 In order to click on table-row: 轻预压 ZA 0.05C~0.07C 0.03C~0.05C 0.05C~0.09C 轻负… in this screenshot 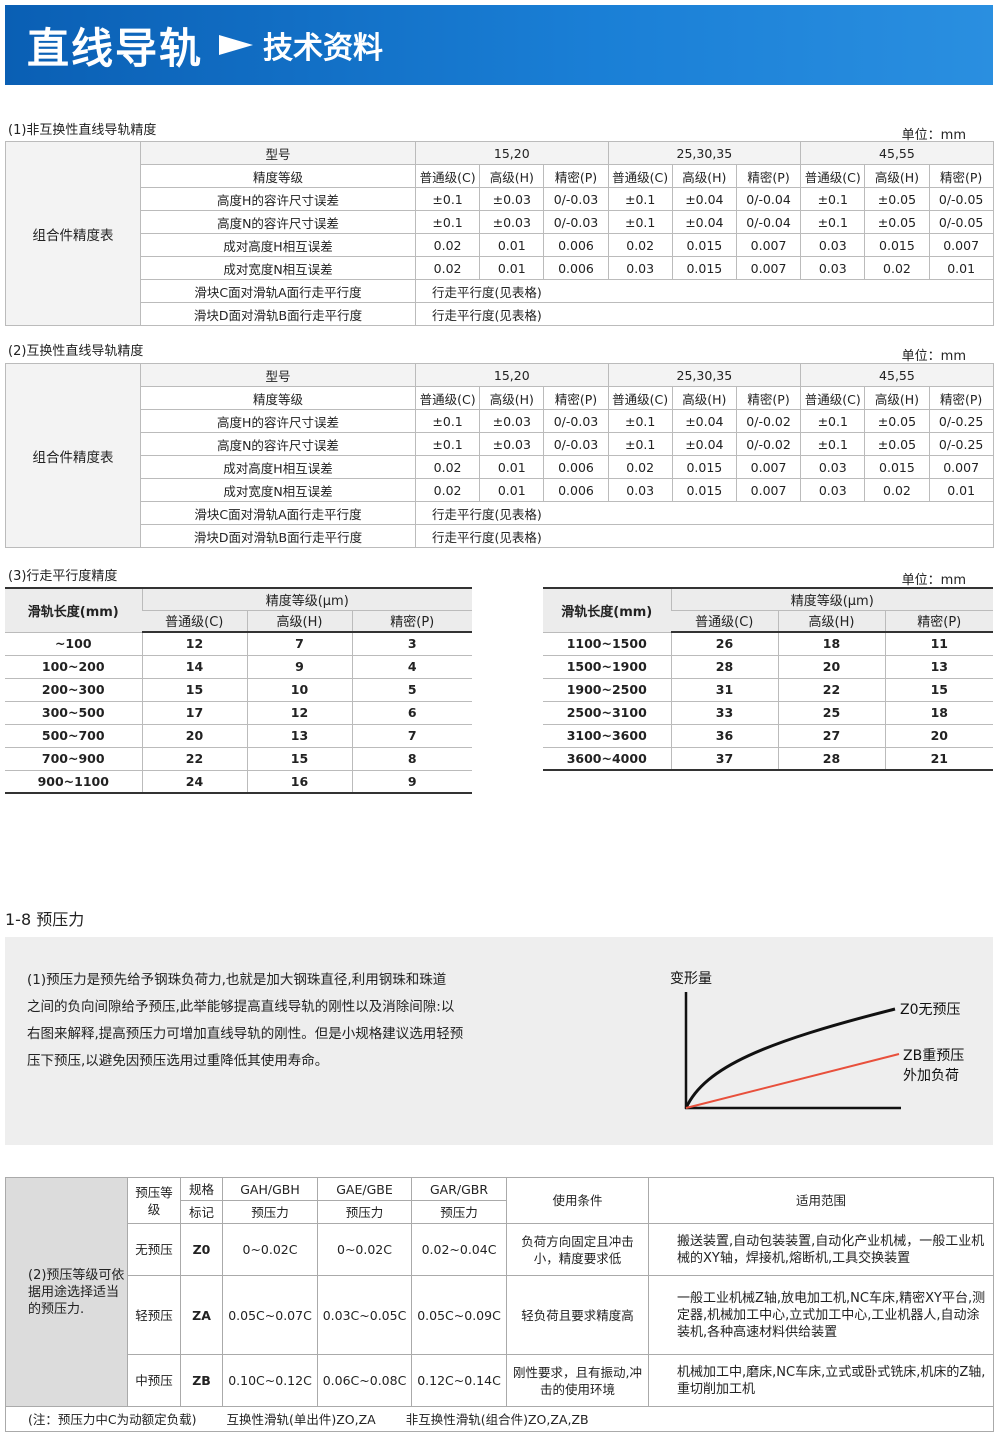, I will do `click(500, 1315)`.